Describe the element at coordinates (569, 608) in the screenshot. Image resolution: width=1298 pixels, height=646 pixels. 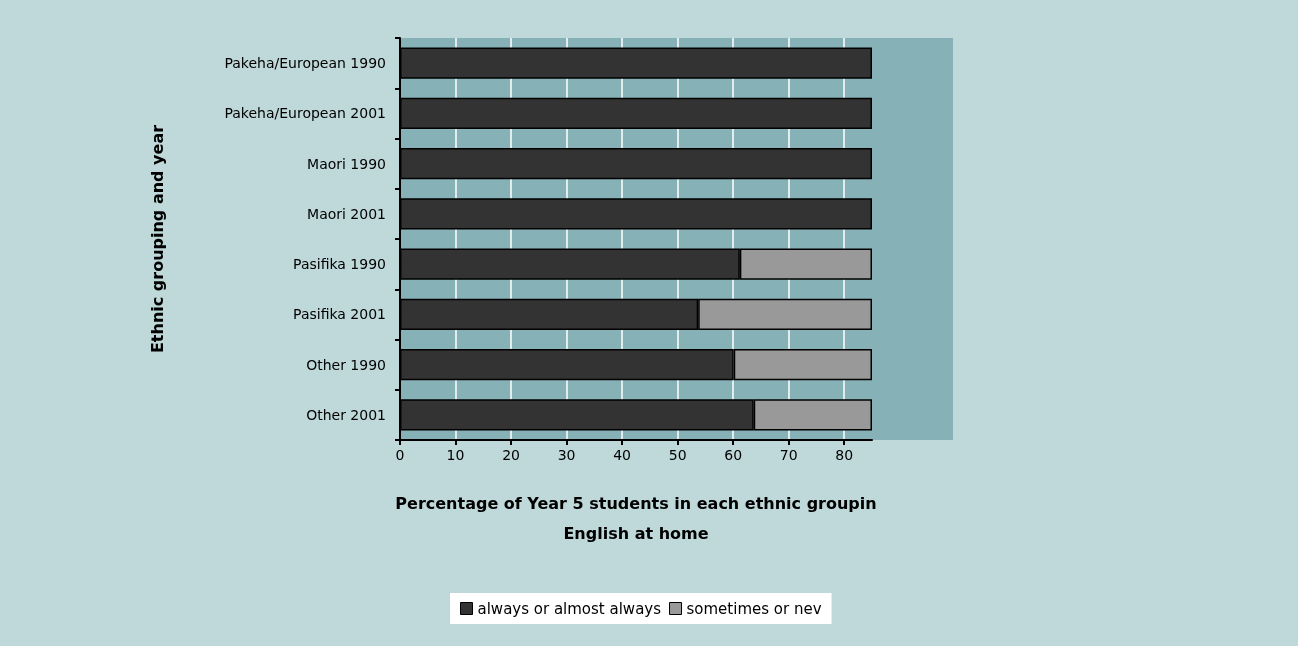
I see `legend-label: always or almost always` at that location.